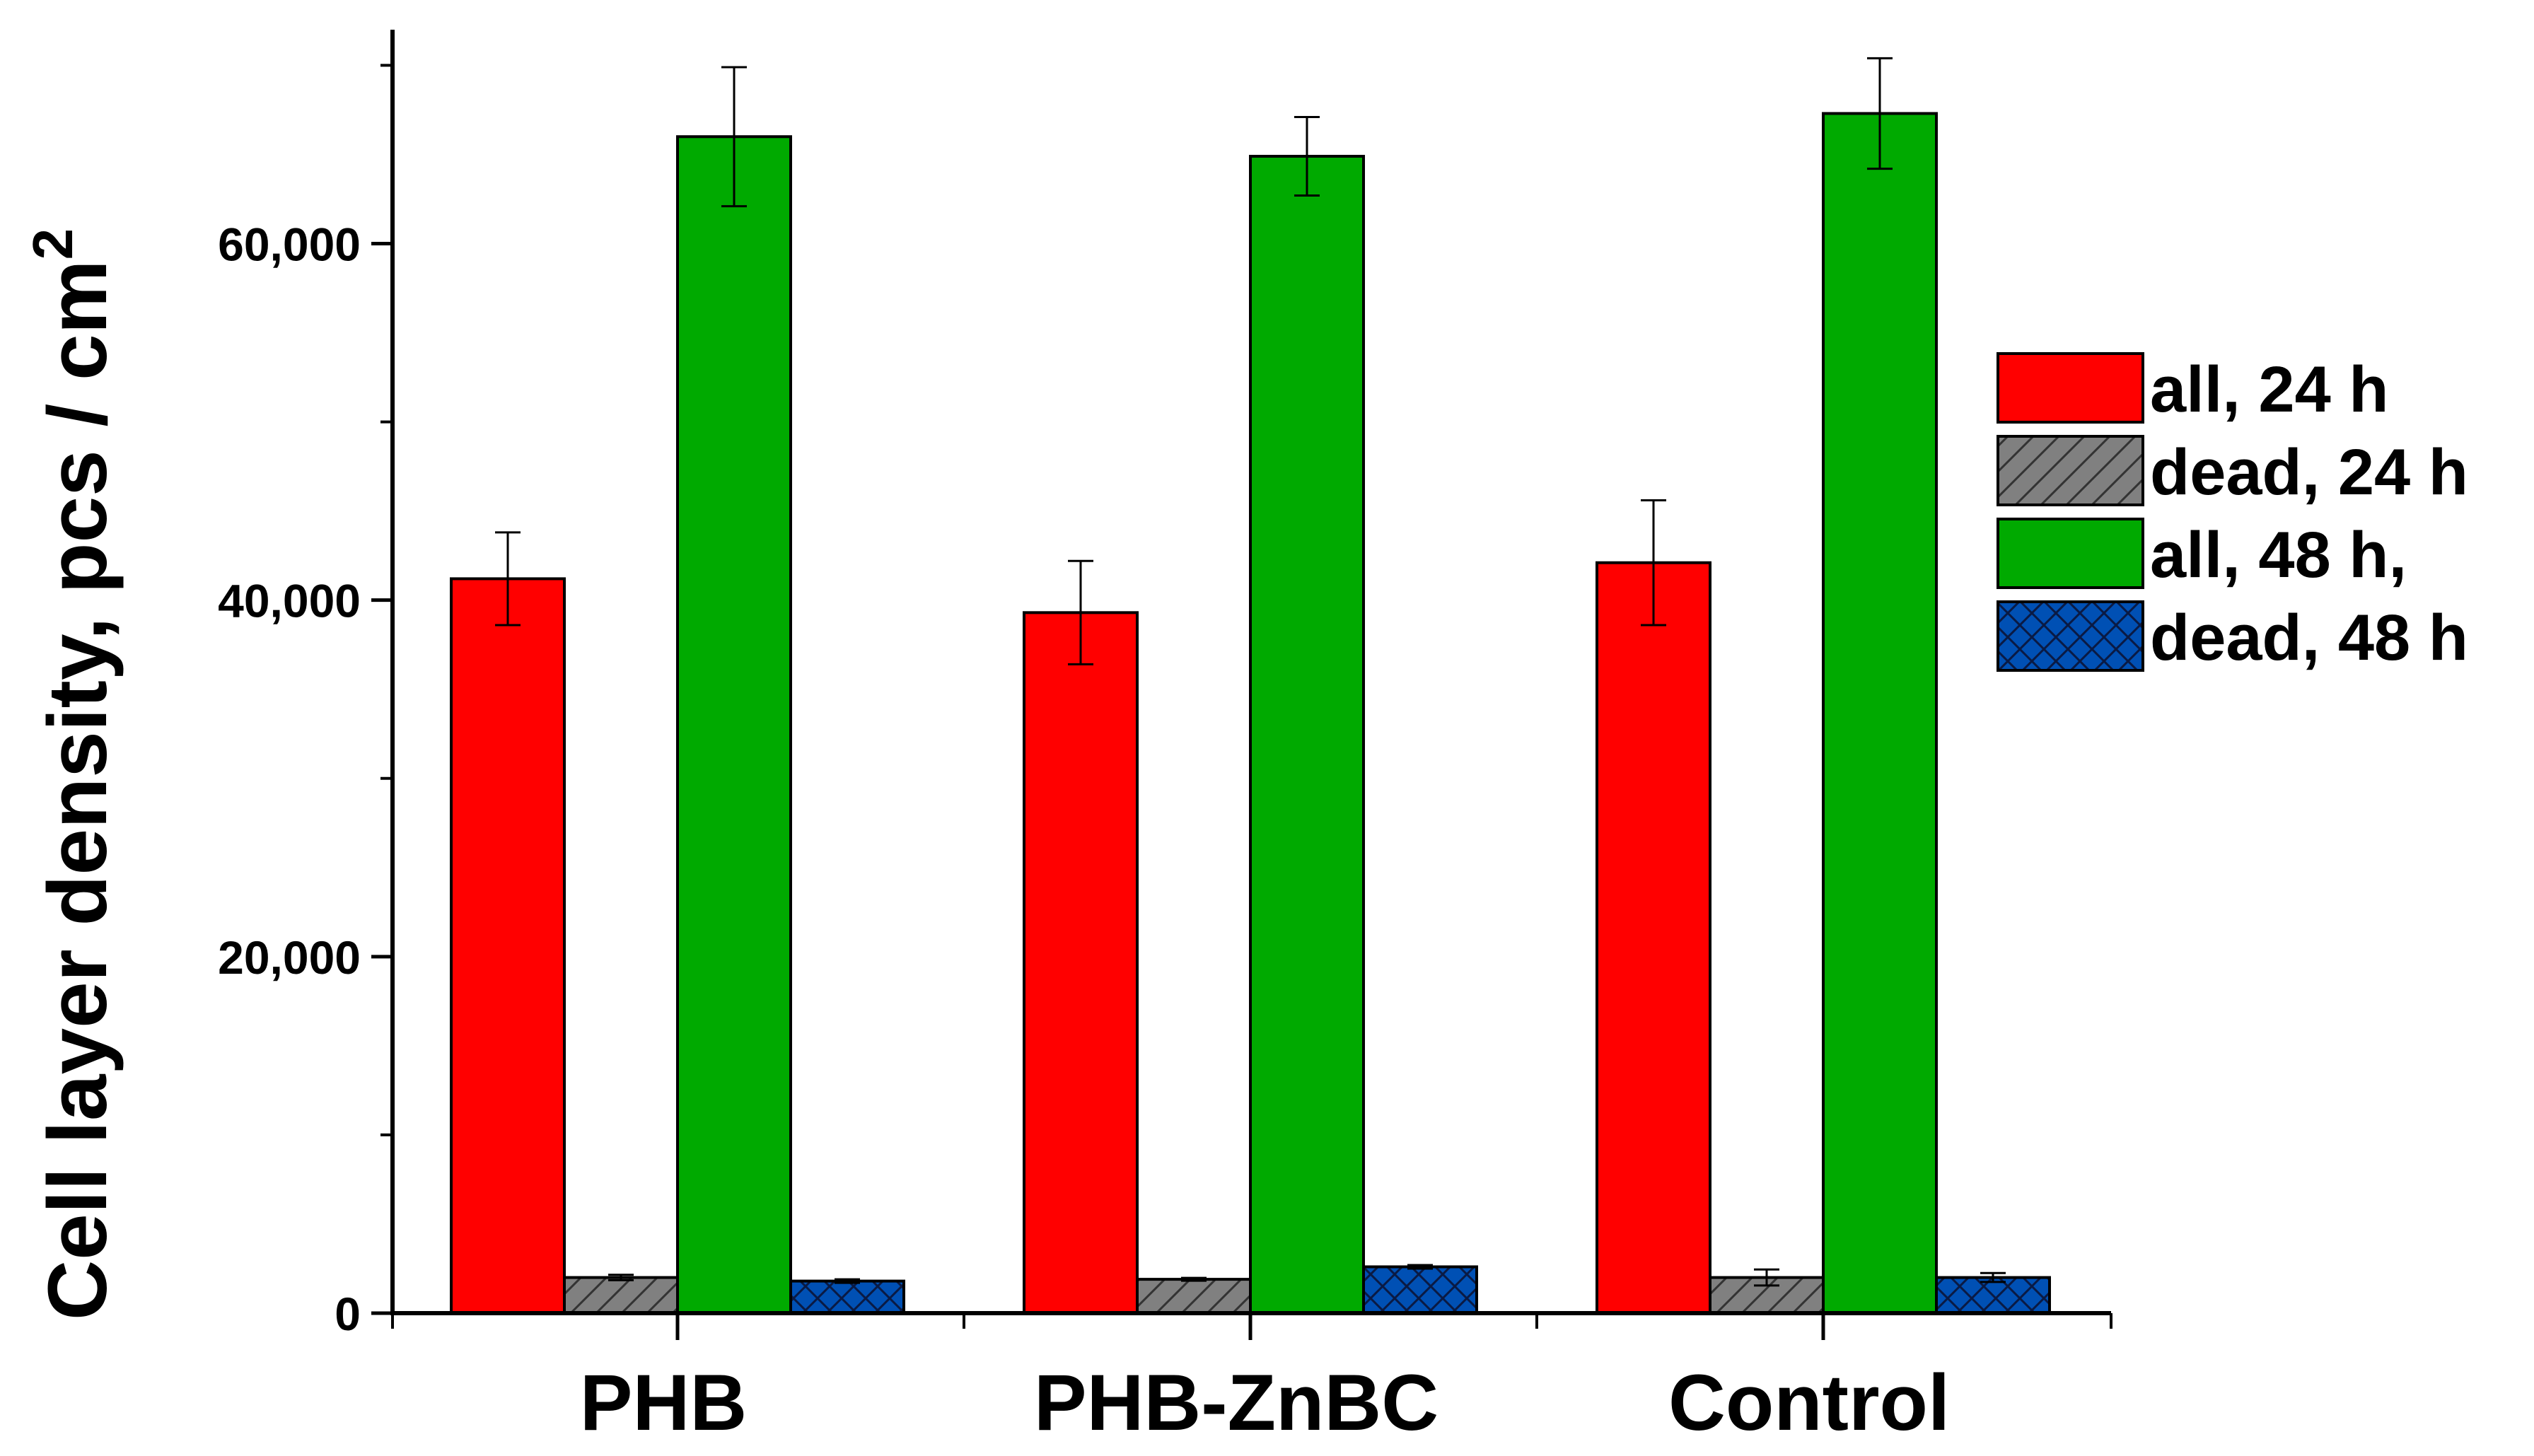  Describe the element at coordinates (1236, 1402) in the screenshot. I see `x-tick-label: PHB-ZnBC` at that location.